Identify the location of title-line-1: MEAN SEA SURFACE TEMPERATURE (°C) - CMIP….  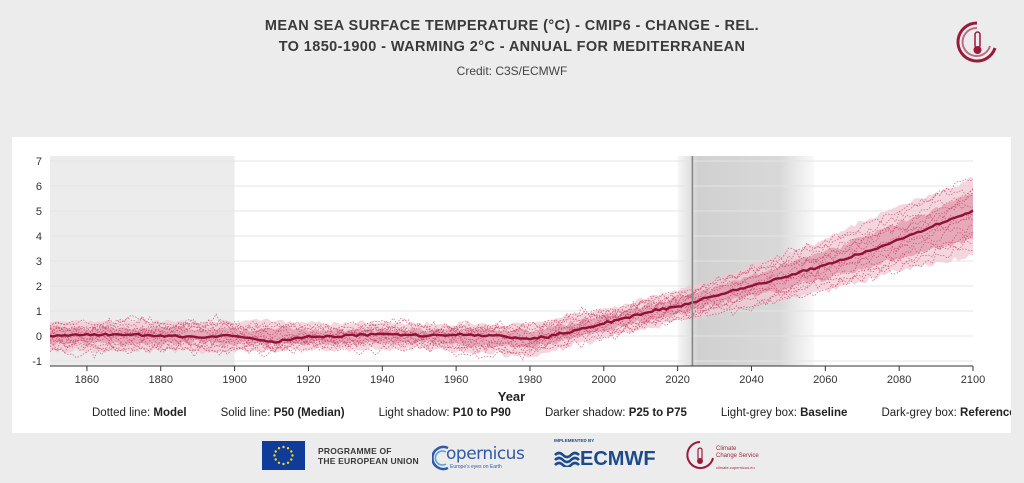
(512, 26).